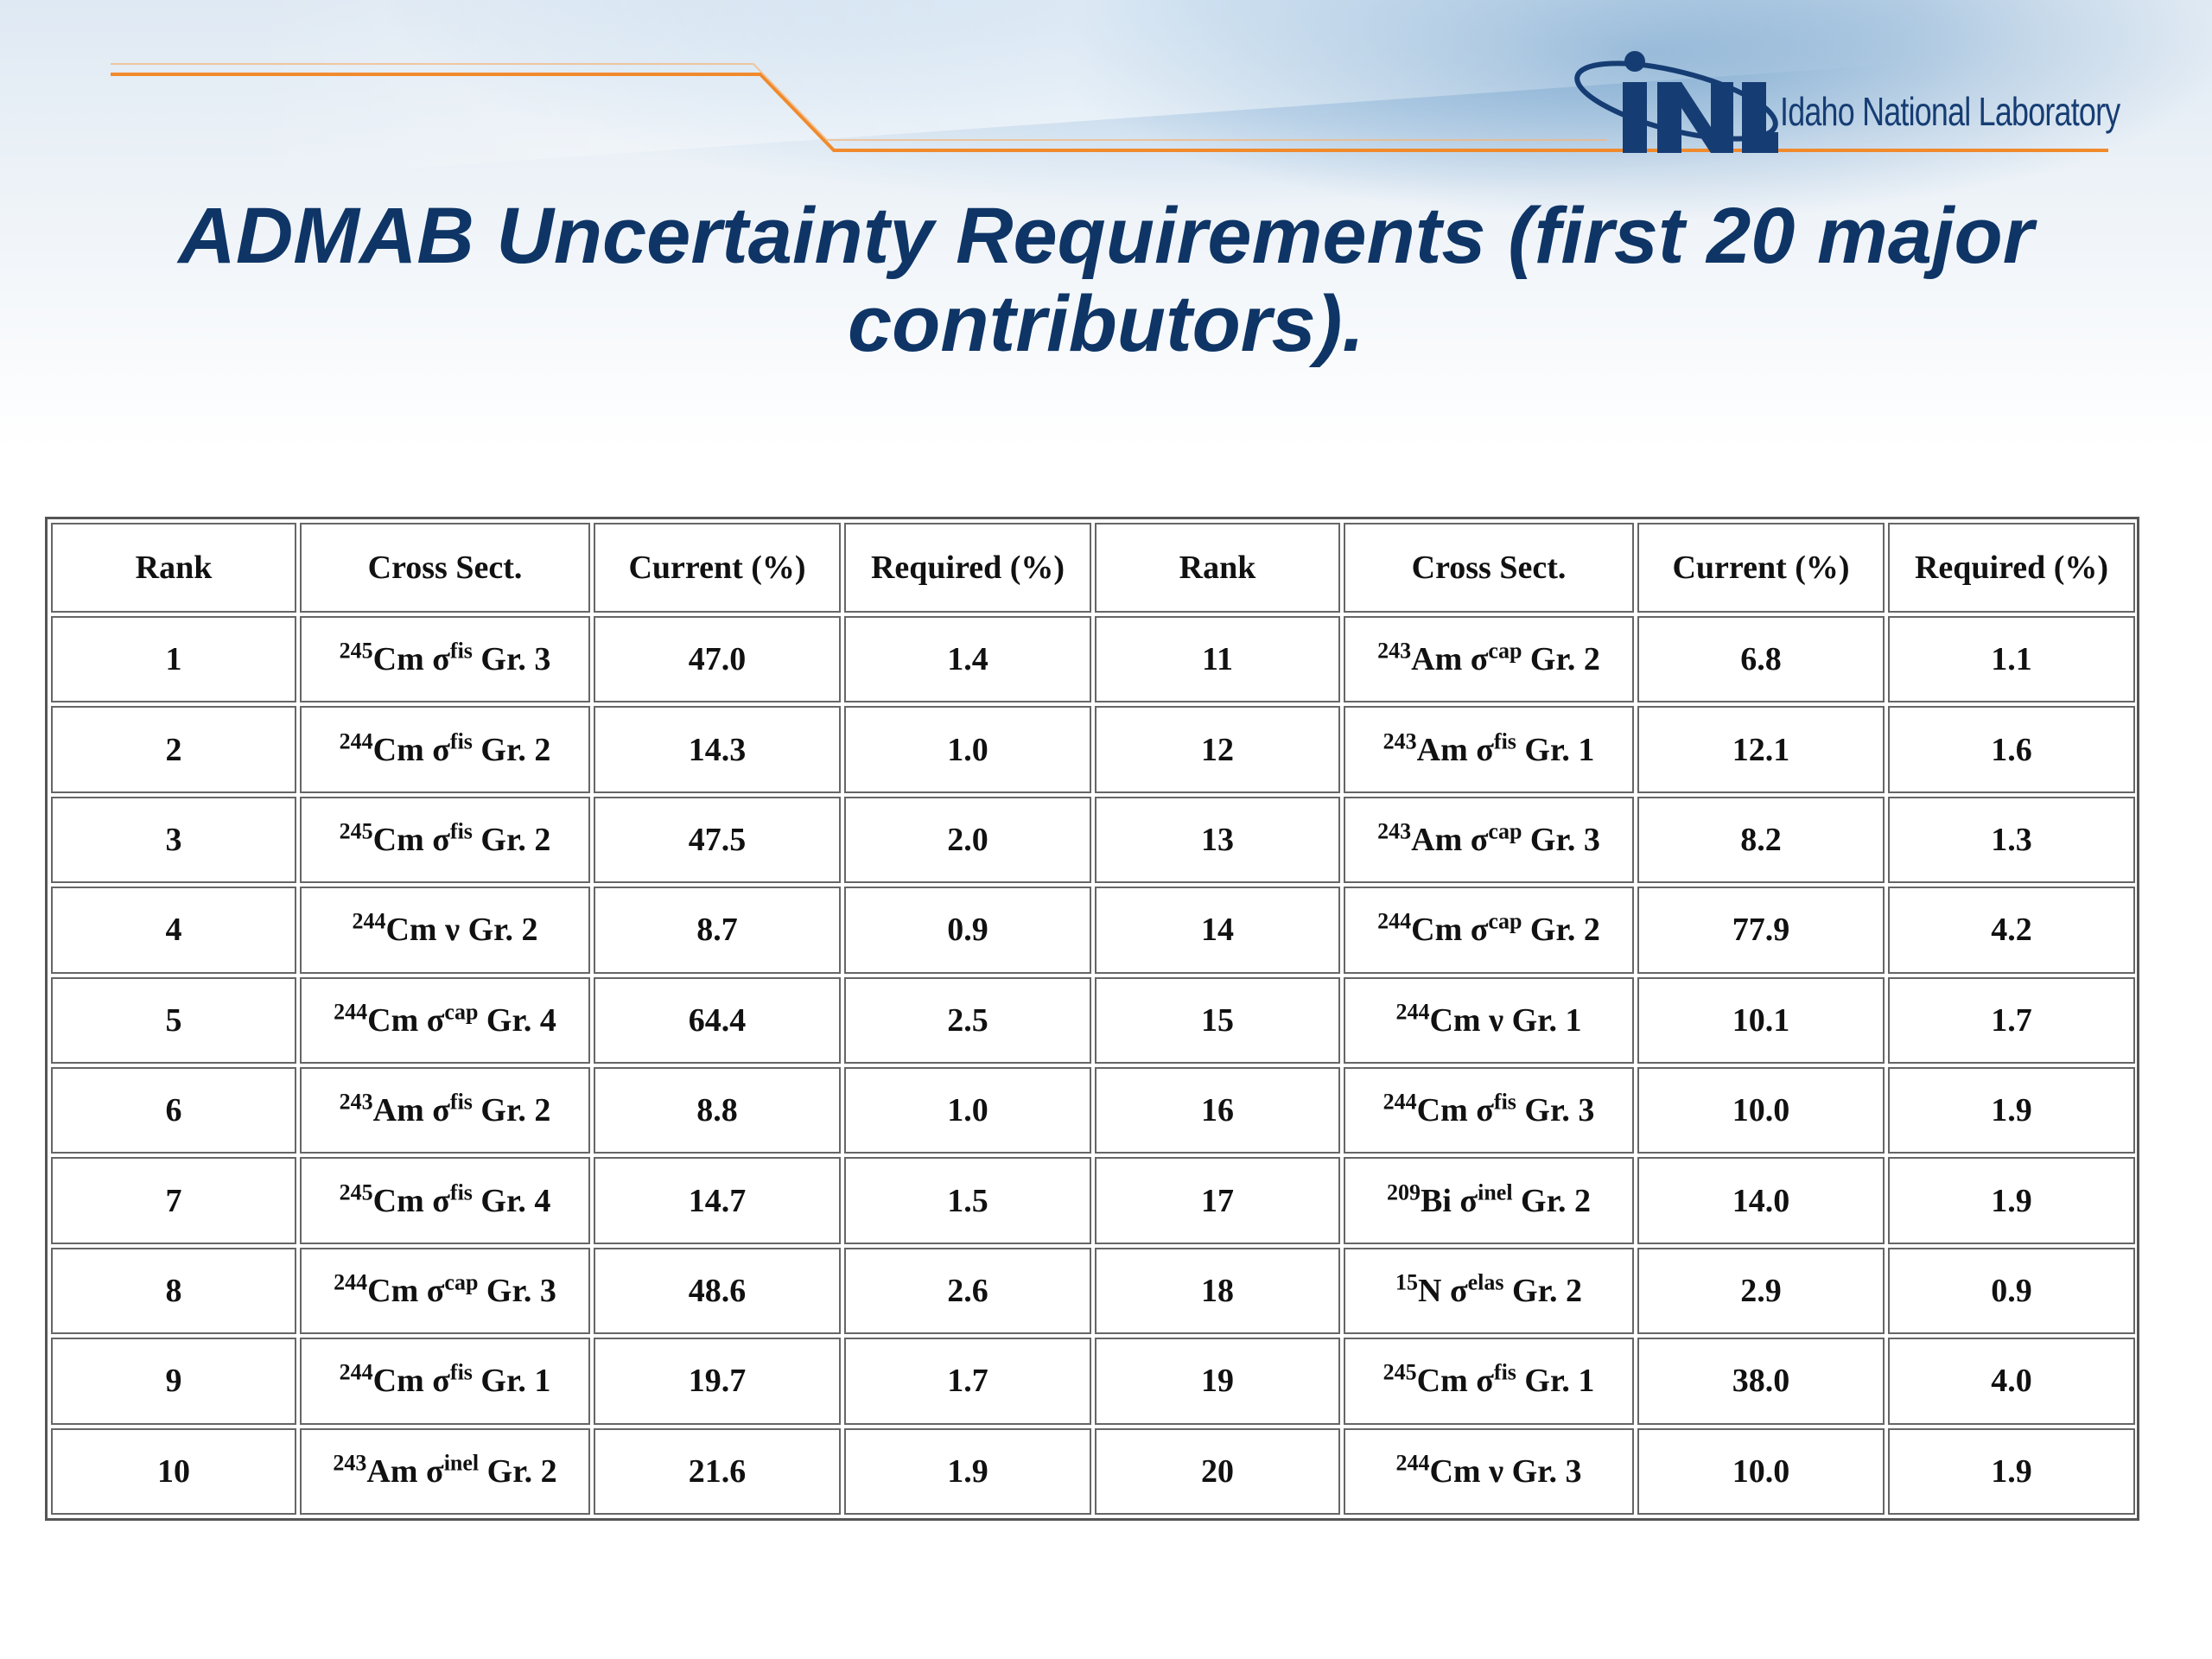  I want to click on current-cell: 47.5, so click(717, 840).